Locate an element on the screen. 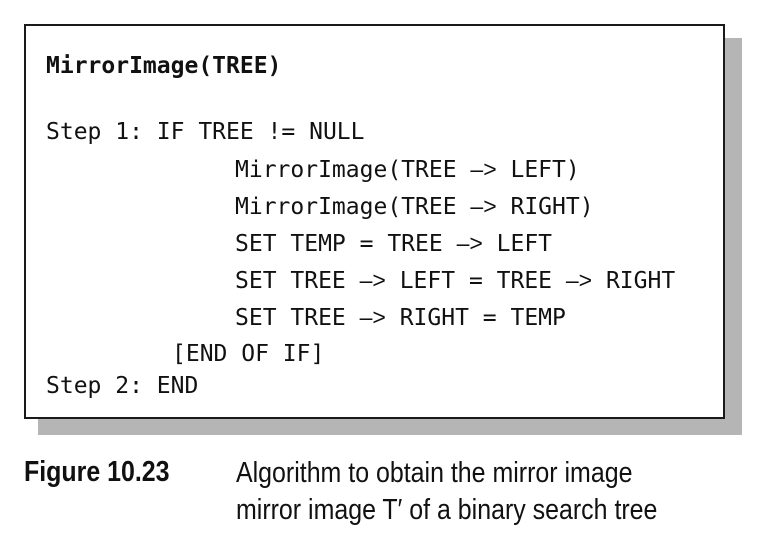 Image resolution: width=768 pixels, height=554 pixels. algorithm-line: SET TREE –> RIGHT = TEMP is located at coordinates (400, 317).